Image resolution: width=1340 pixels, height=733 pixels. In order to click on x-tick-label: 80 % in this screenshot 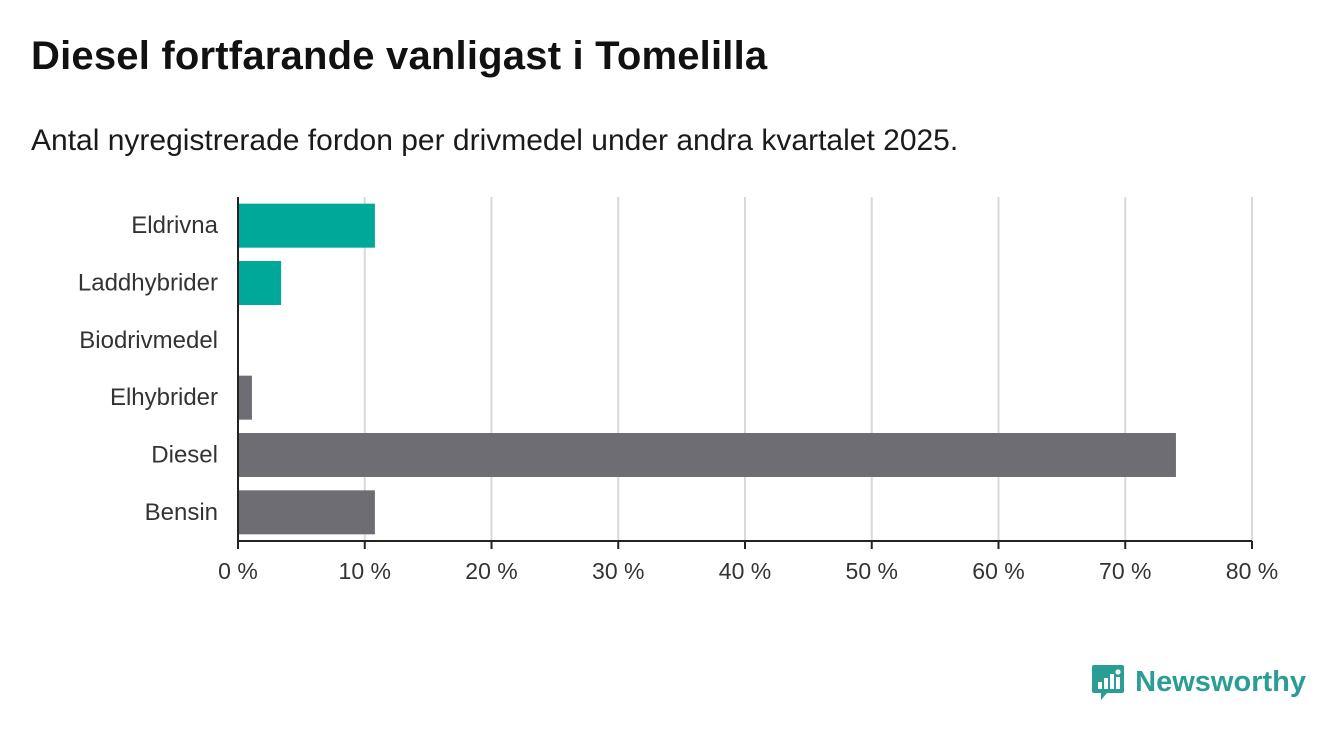, I will do `click(1252, 571)`.